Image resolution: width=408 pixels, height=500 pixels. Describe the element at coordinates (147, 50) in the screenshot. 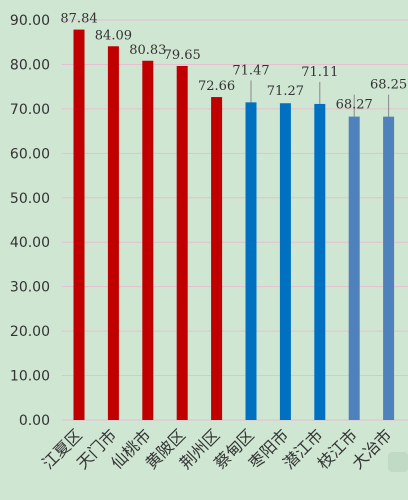

I see `data-label: 80.83` at that location.